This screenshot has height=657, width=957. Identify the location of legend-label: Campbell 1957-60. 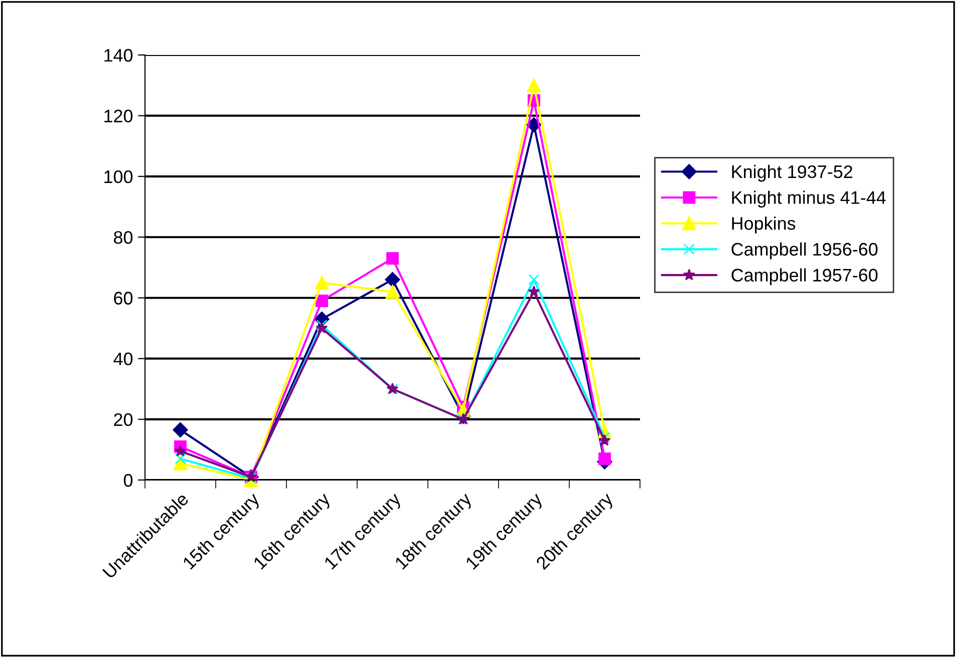
(805, 277).